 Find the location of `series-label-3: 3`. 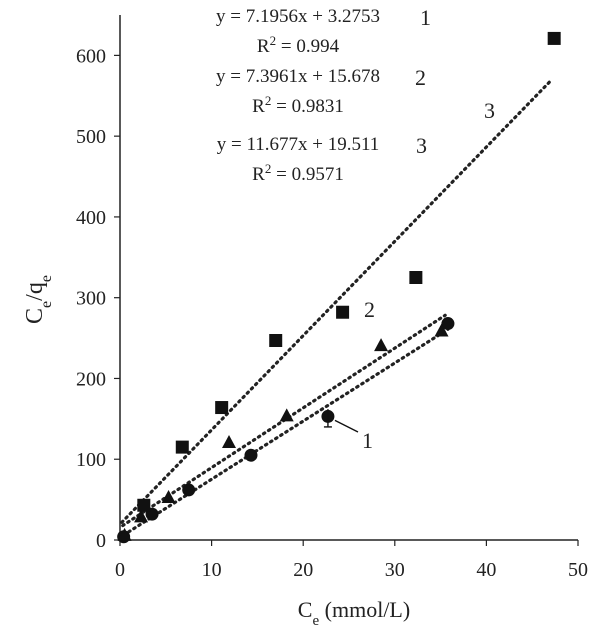

series-label-3: 3 is located at coordinates (489, 110).